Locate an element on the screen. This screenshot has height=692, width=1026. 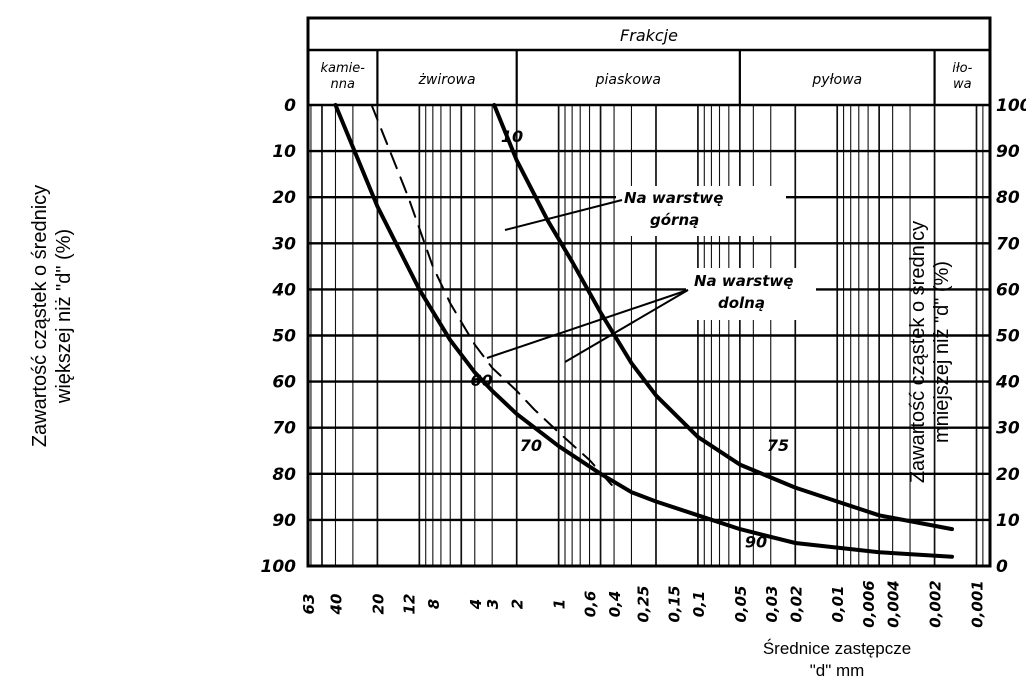
x-tick-label: 0,001 is located at coordinates (978, 603).